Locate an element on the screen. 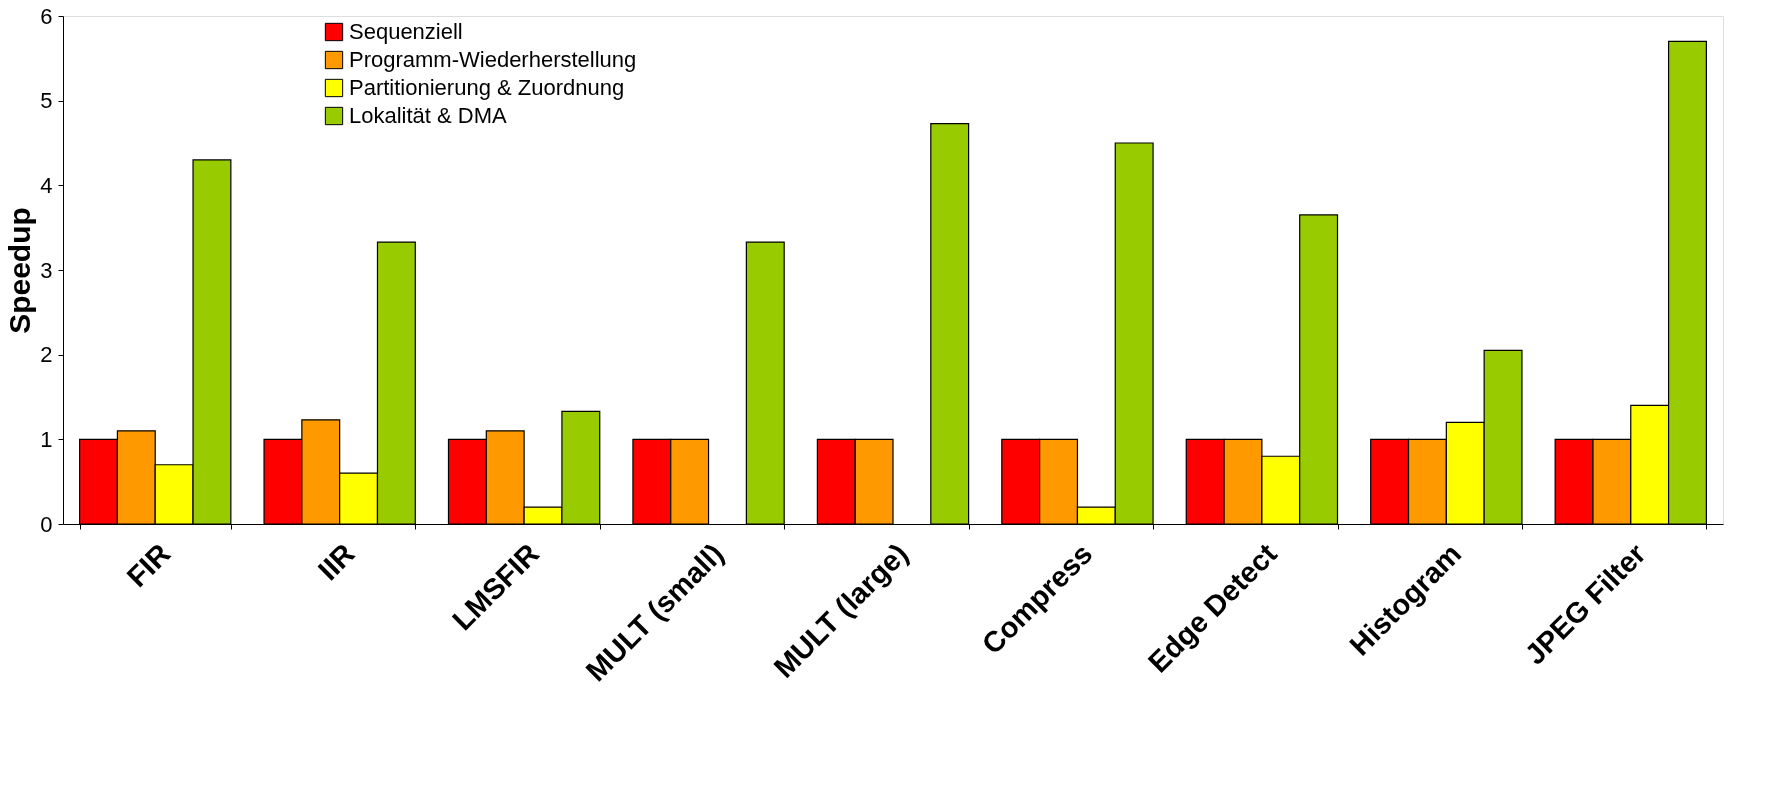 The width and height of the screenshot is (1790, 786). y-tick-label: 5 is located at coordinates (46, 101).